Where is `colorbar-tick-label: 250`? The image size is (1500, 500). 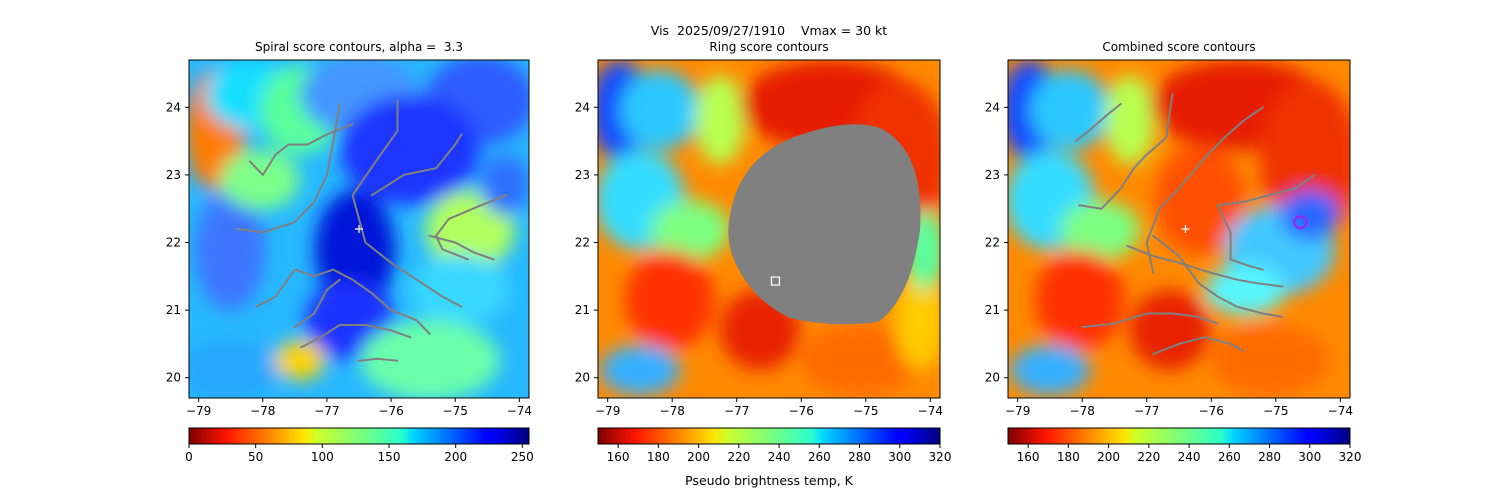 colorbar-tick-label: 250 is located at coordinates (522, 457).